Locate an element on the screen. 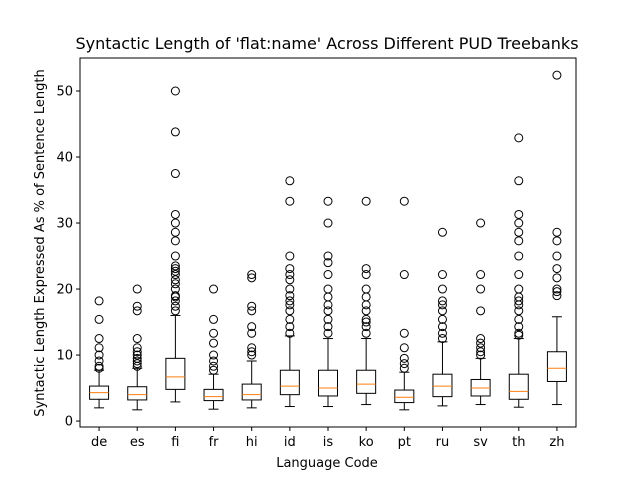 This screenshot has width=640, height=480. x-tick-label: id is located at coordinates (290, 442).